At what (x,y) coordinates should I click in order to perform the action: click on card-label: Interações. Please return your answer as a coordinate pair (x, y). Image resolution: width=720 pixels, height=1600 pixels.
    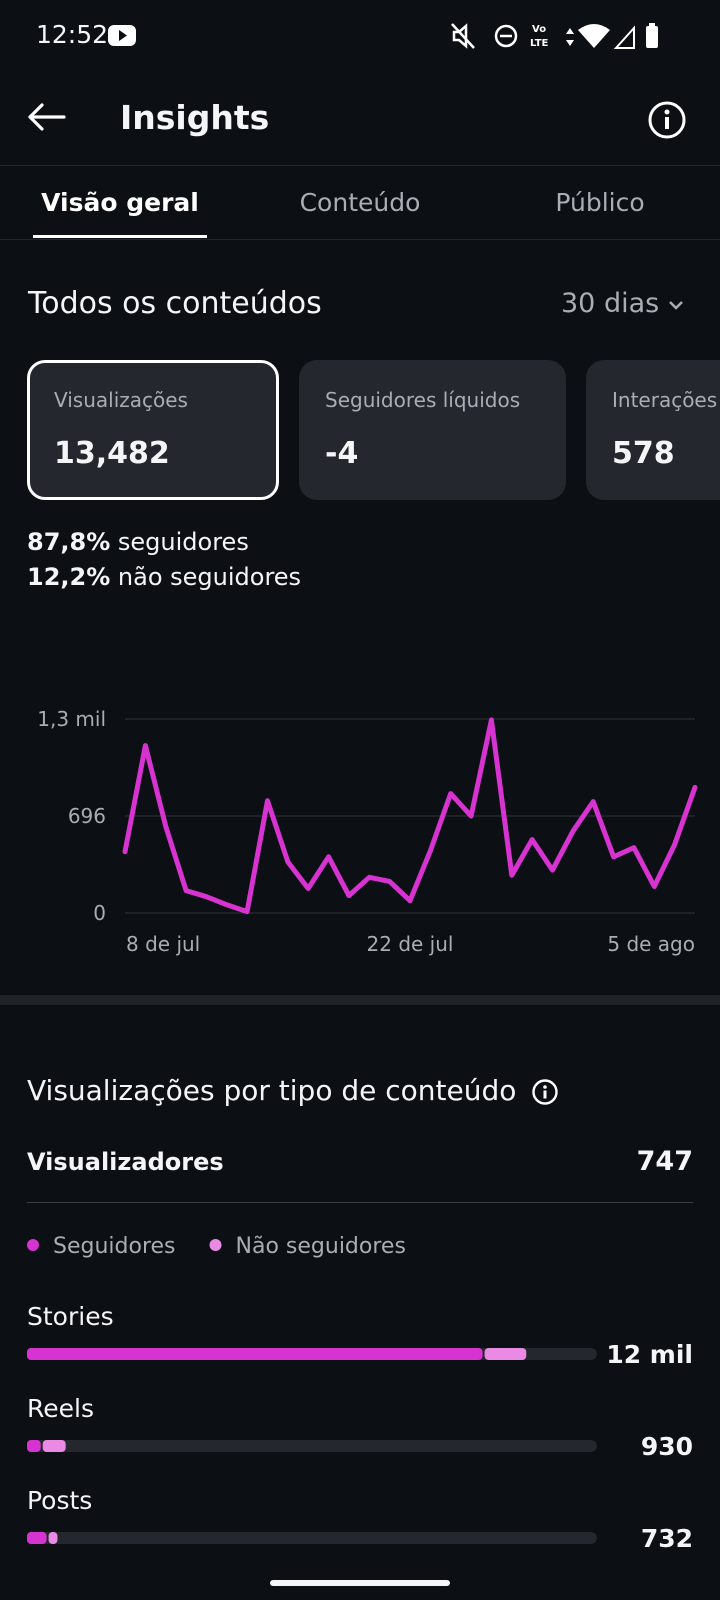
    Looking at the image, I should click on (665, 400).